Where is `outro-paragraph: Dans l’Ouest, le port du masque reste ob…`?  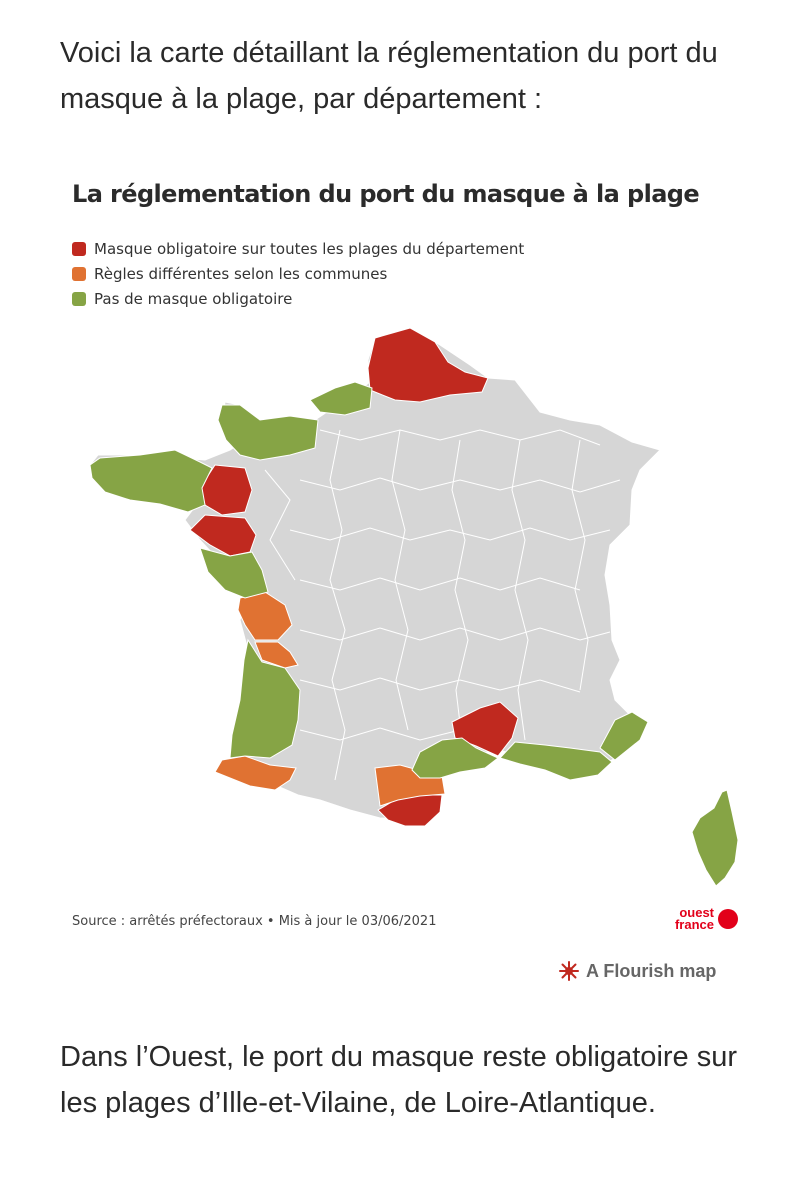 outro-paragraph: Dans l’Ouest, le port du masque reste ob… is located at coordinates (399, 1080).